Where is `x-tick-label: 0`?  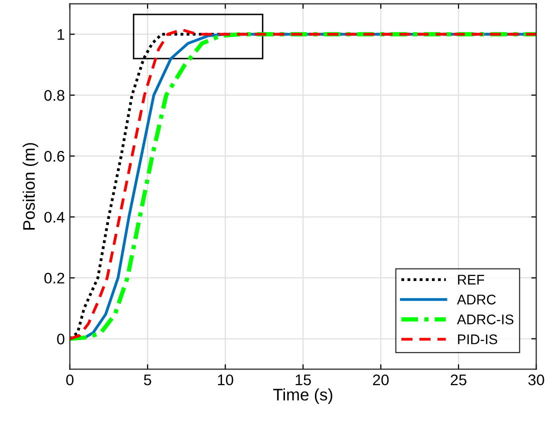 x-tick-label: 0 is located at coordinates (70, 380).